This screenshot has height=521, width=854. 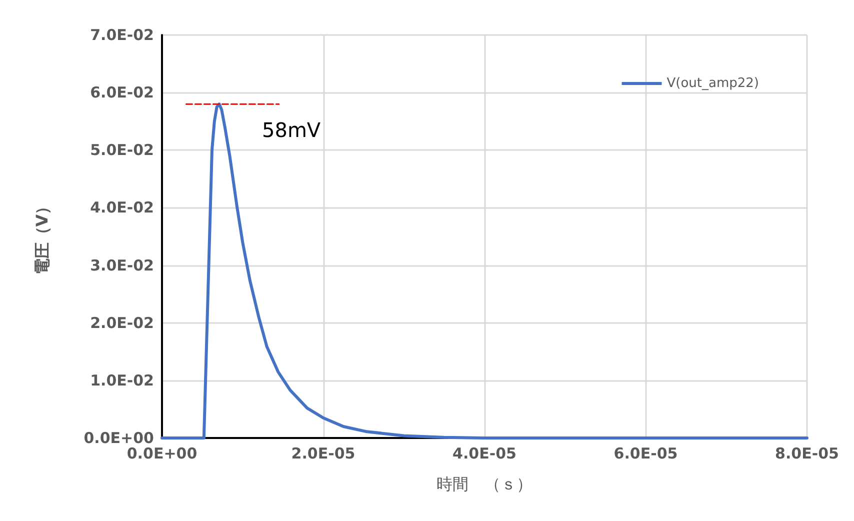 I want to click on y-tick-label: 5.0E-02, so click(x=122, y=150).